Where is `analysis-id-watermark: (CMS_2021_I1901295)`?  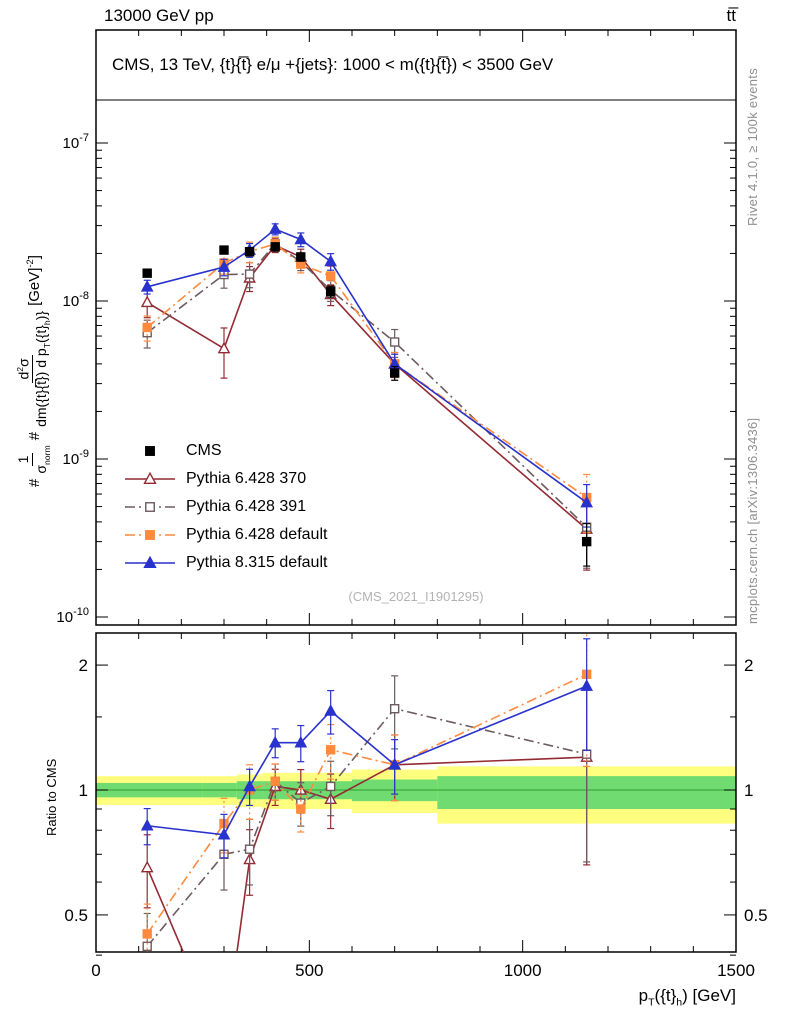
analysis-id-watermark: (CMS_2021_I1901295) is located at coordinates (416, 596).